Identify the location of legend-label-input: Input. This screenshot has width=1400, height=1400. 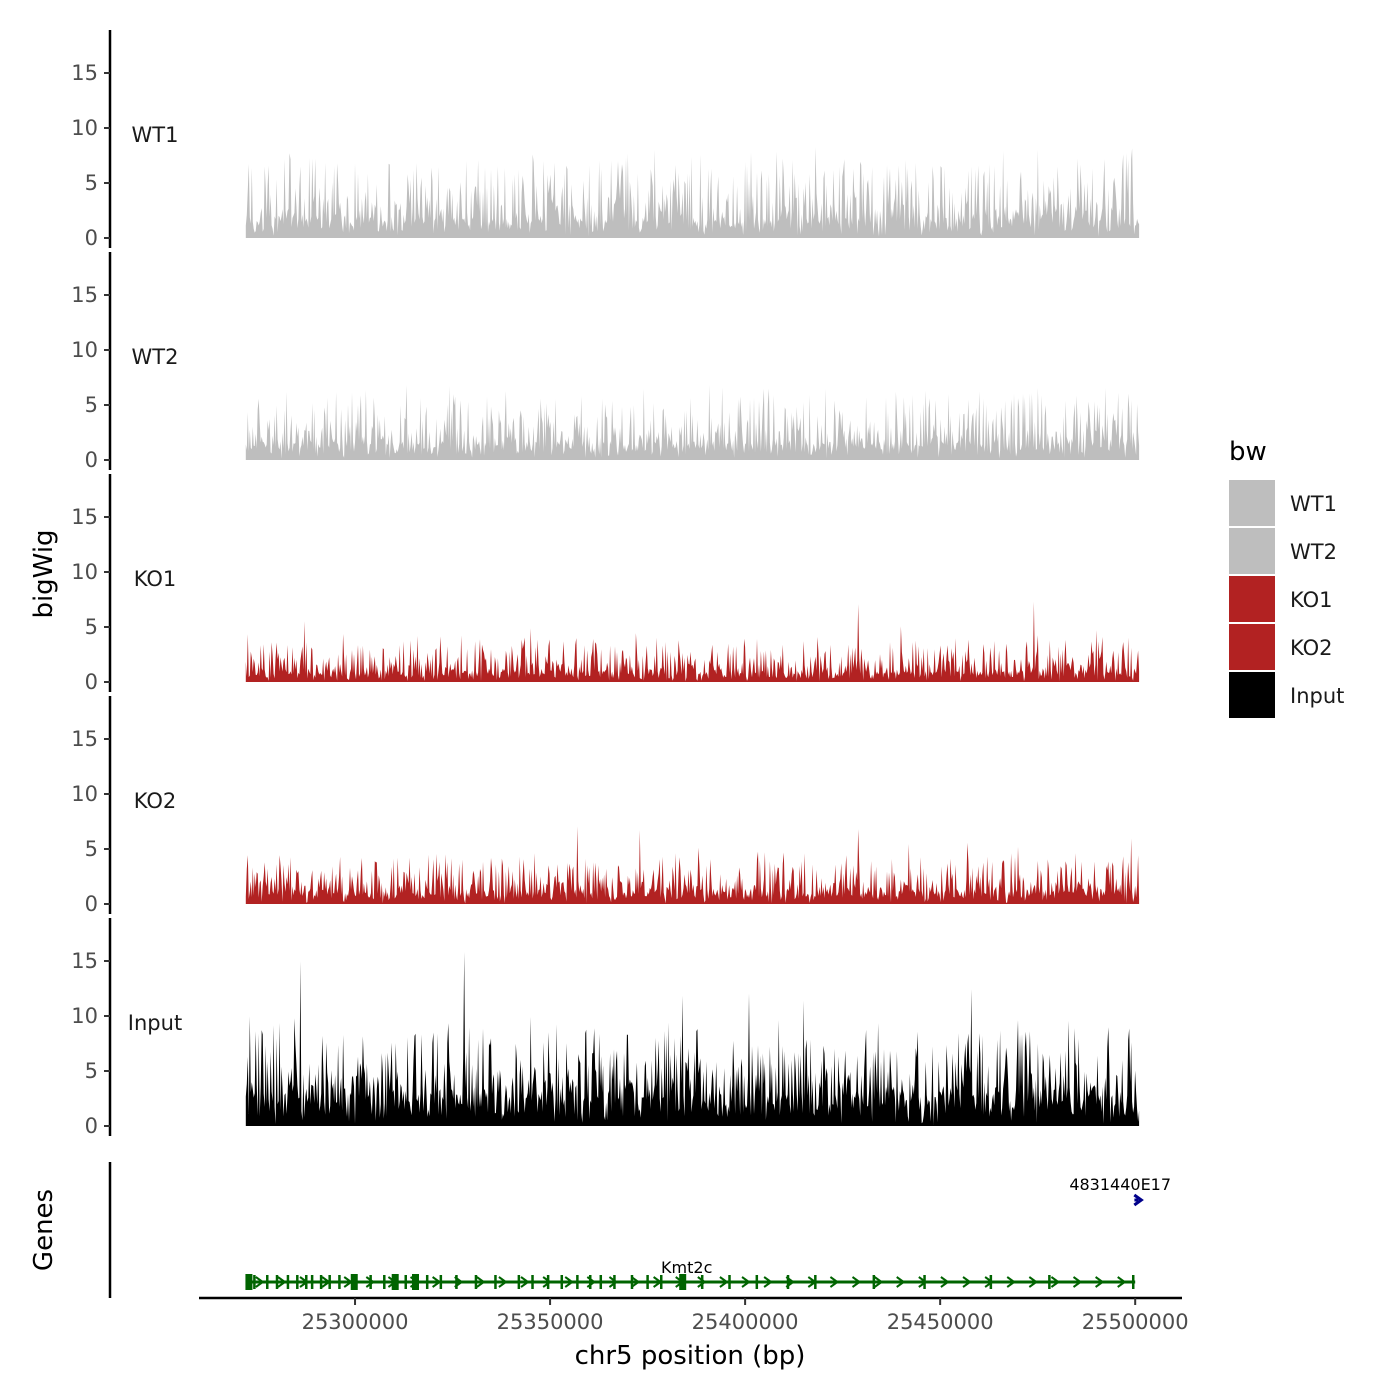
(1317, 696).